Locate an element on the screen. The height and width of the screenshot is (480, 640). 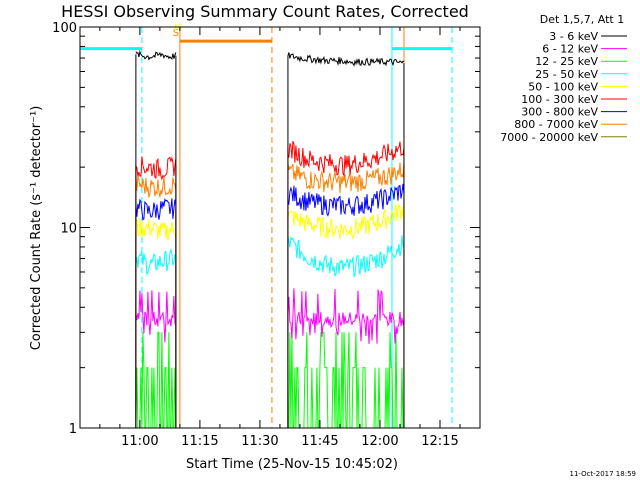
generation-timestamp: 11-Oct-2017 18:59 is located at coordinates (603, 474).